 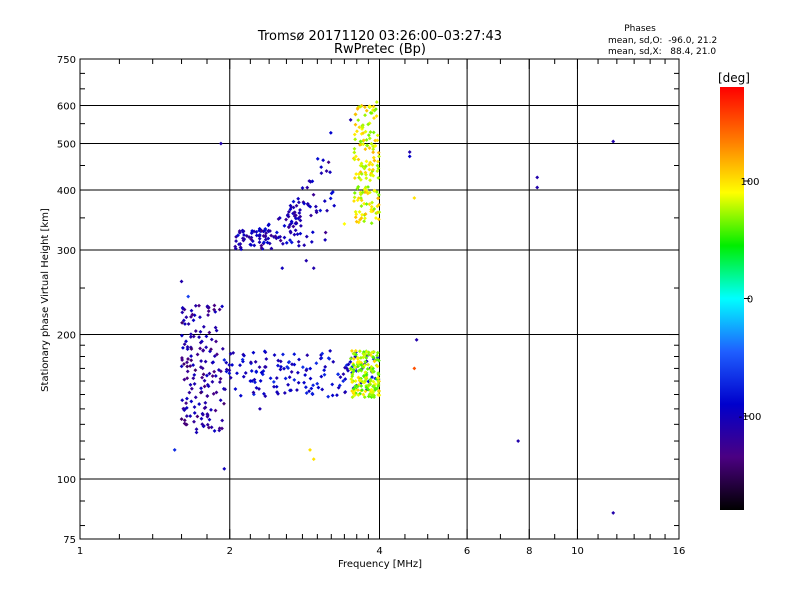 What do you see at coordinates (380, 49) in the screenshot?
I see `chart-subtitle: RwPretec (Bp)` at bounding box center [380, 49].